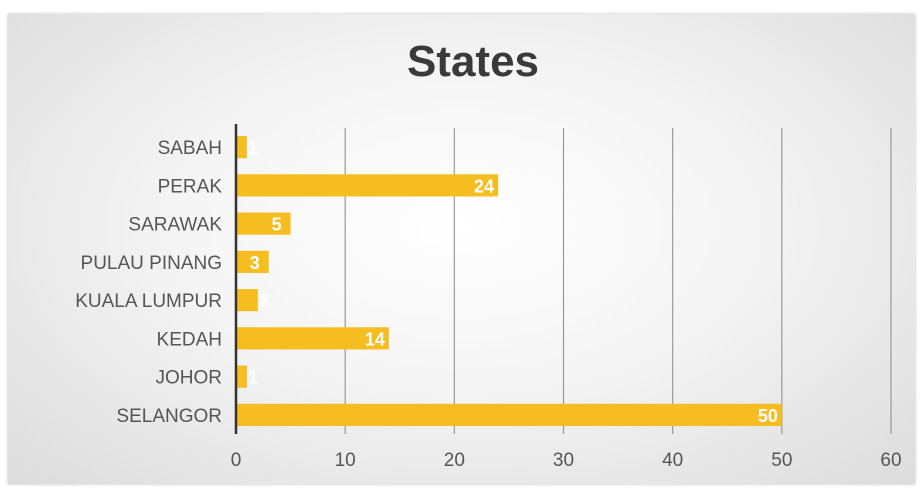 The width and height of the screenshot is (923, 488). I want to click on x-tick-label: 30, so click(563, 460).